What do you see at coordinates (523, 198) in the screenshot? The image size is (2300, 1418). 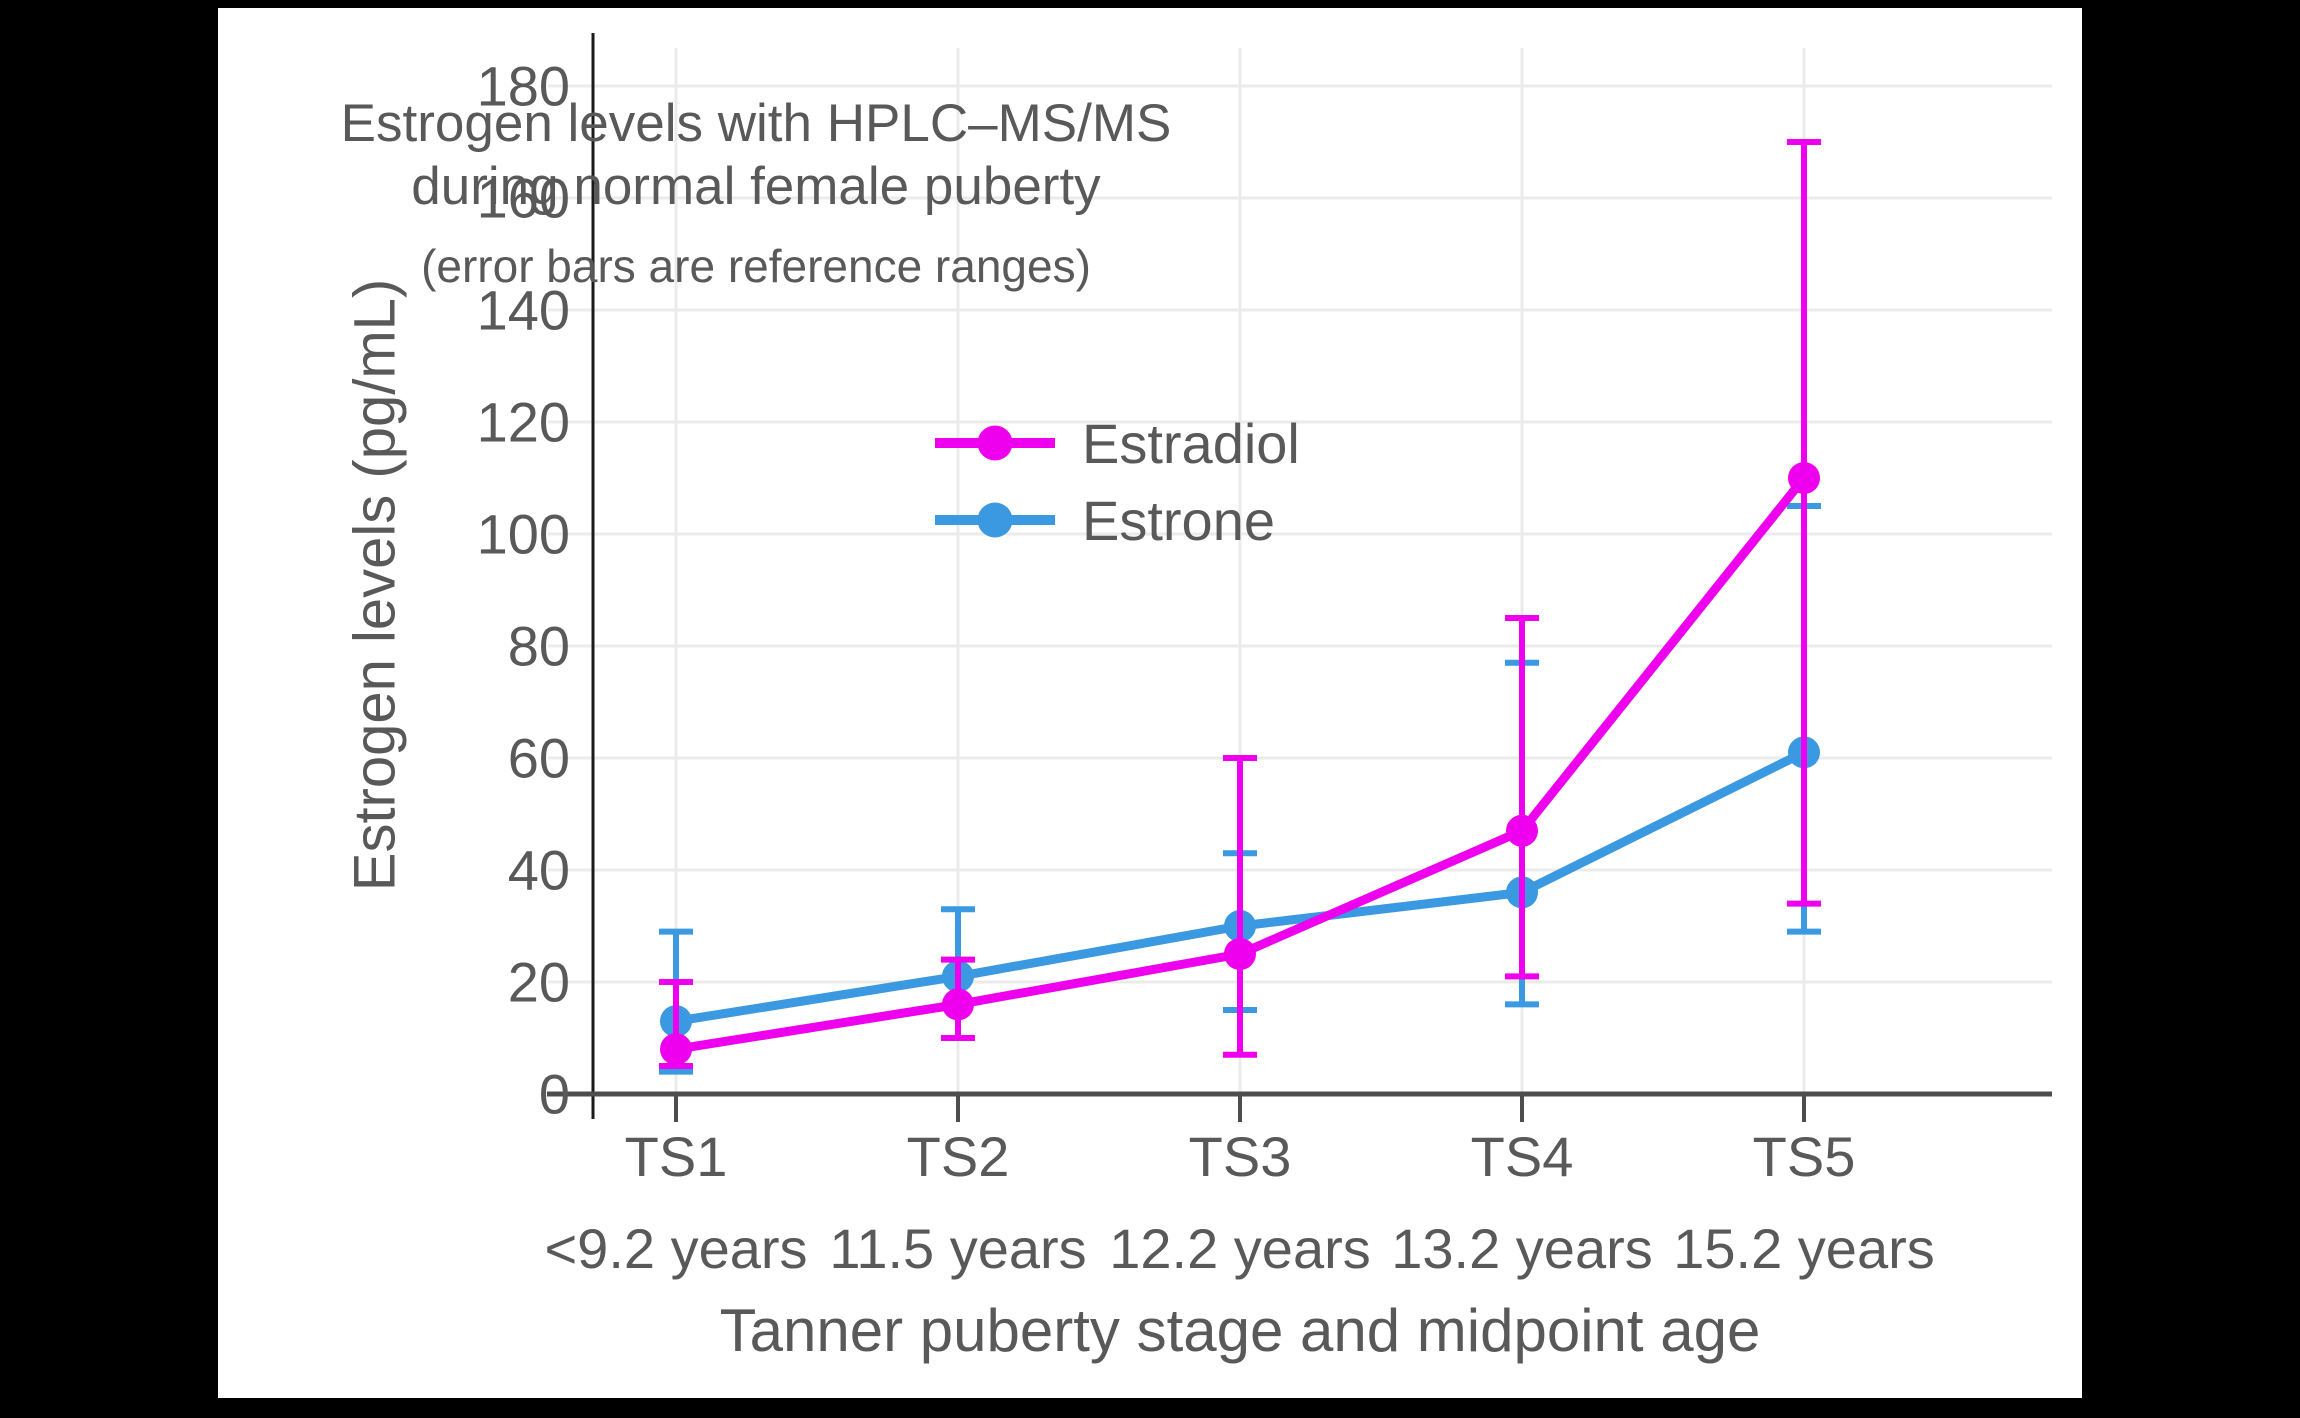 I see `y-tick-label: 160` at bounding box center [523, 198].